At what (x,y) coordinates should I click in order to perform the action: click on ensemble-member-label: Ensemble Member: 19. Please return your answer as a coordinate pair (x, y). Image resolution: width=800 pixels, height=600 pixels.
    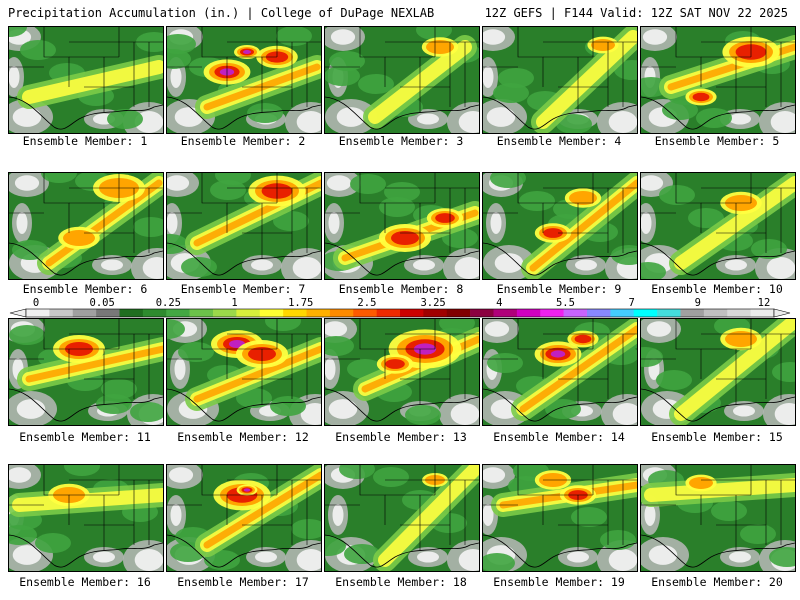
    Looking at the image, I should click on (559, 582).